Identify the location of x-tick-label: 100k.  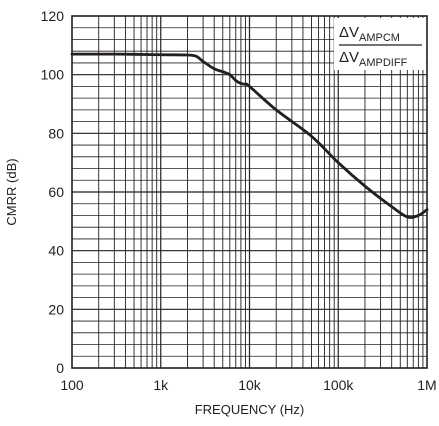
(338, 385).